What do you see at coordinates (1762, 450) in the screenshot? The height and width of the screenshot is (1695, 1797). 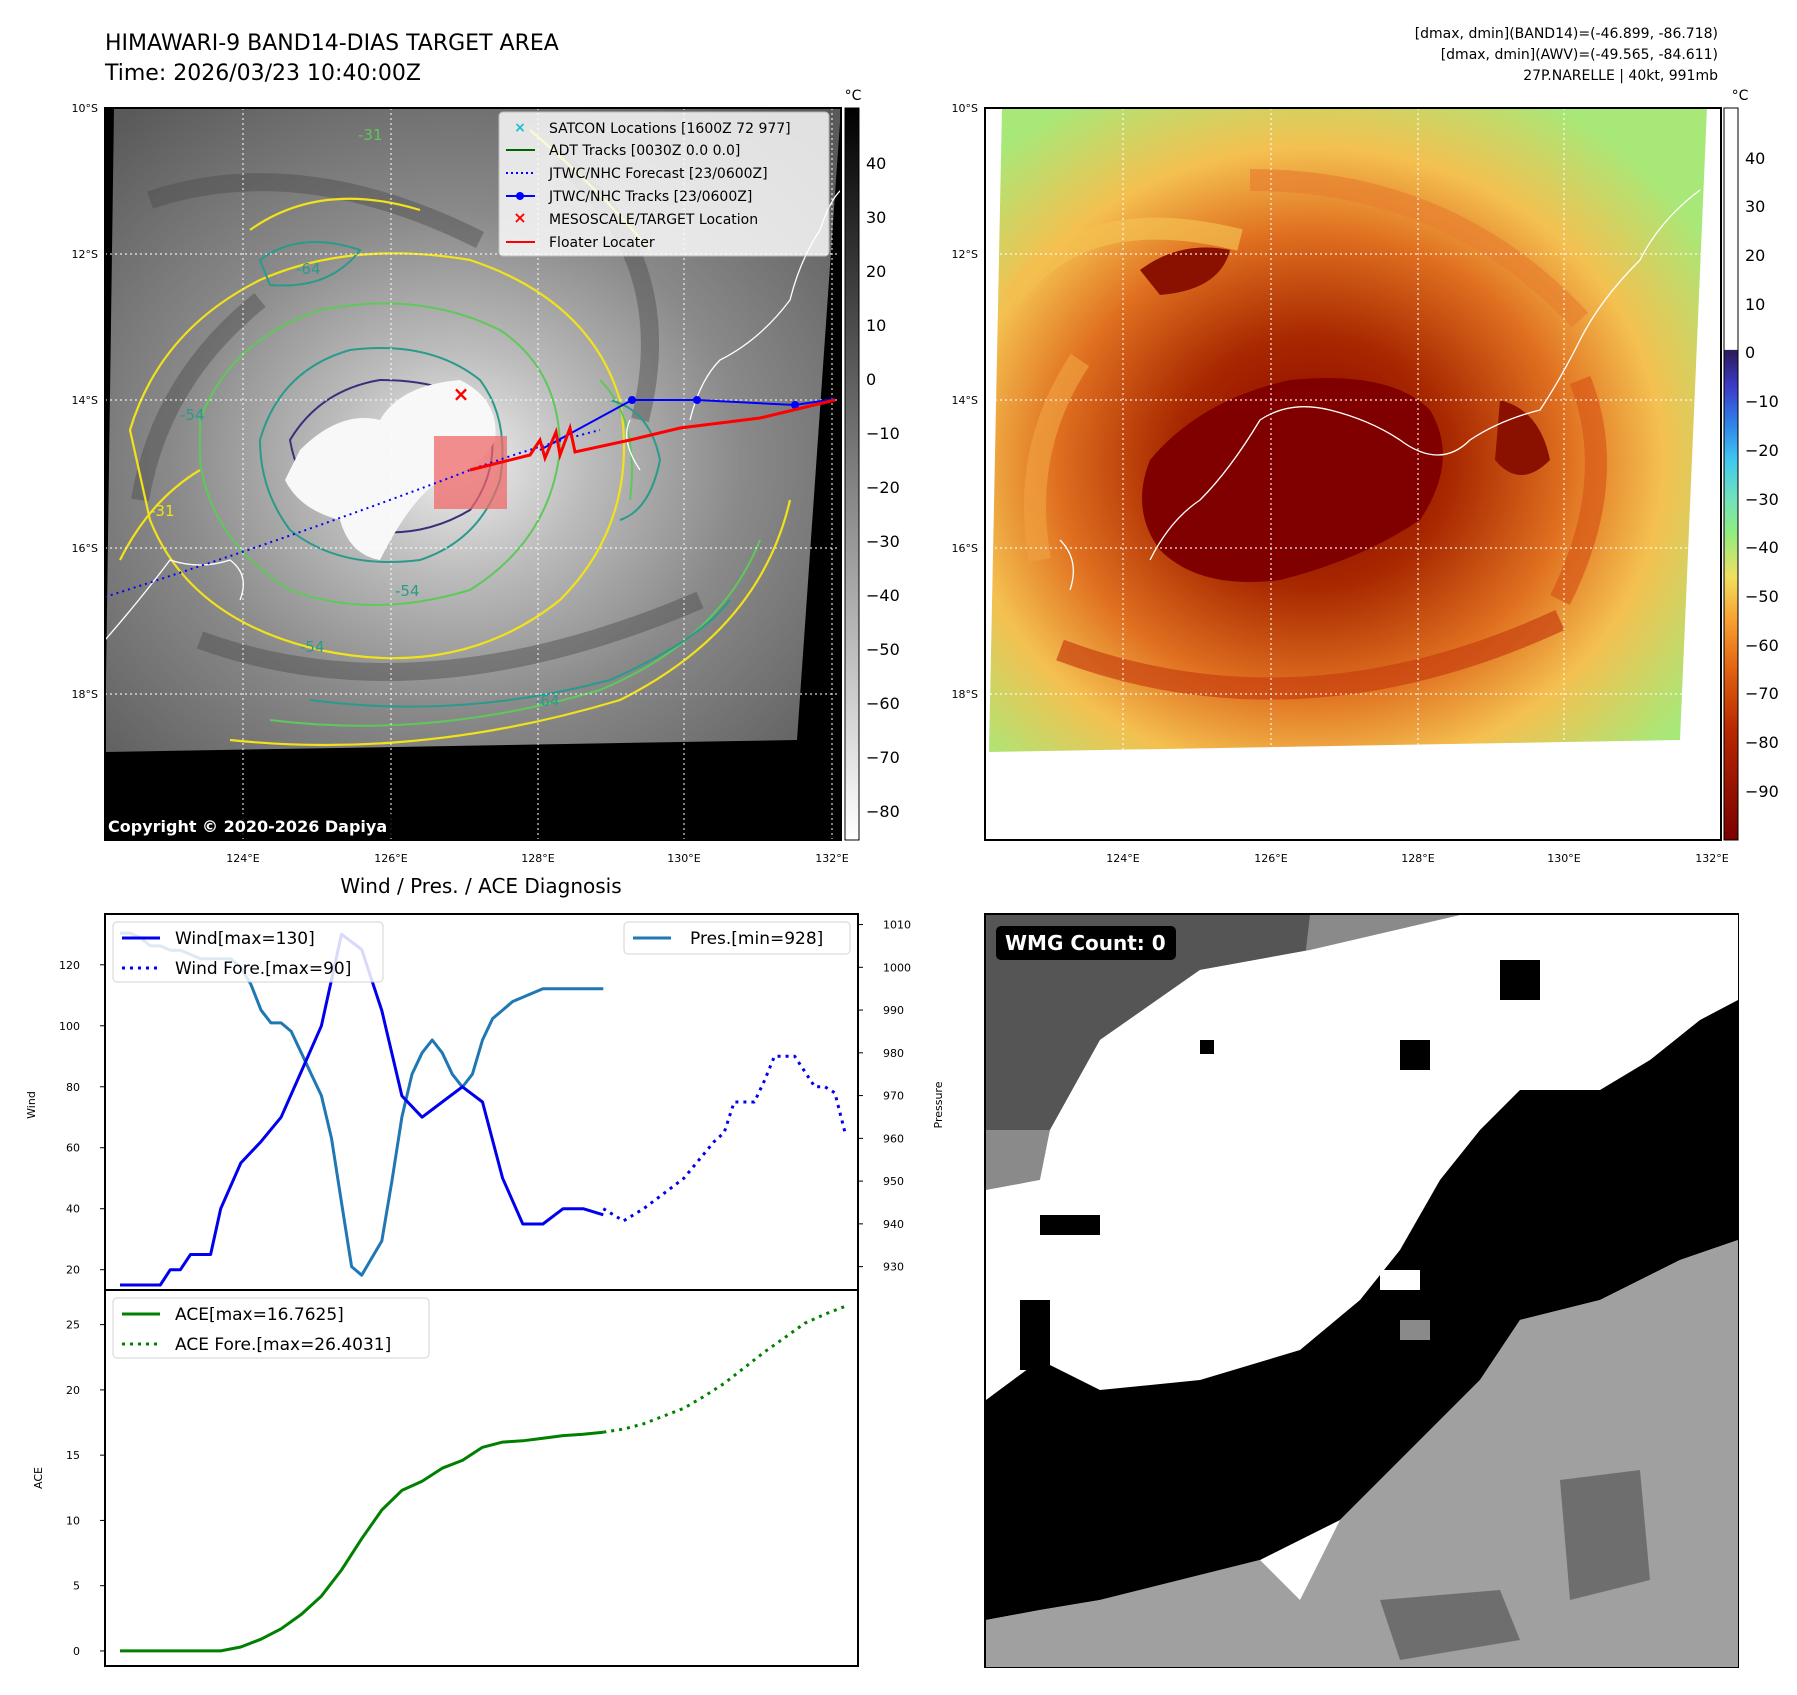 I see `cbar-tick: −20` at bounding box center [1762, 450].